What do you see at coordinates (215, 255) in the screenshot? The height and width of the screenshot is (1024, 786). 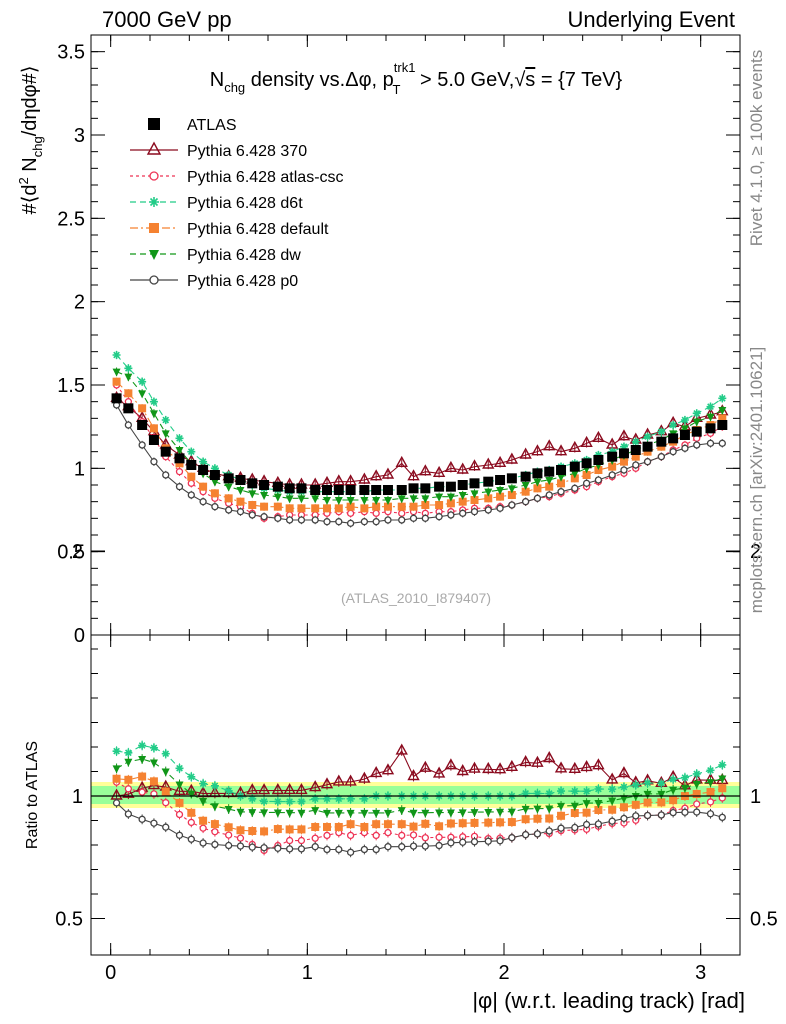 I see `legend-item: Pythia 6.428 dw` at bounding box center [215, 255].